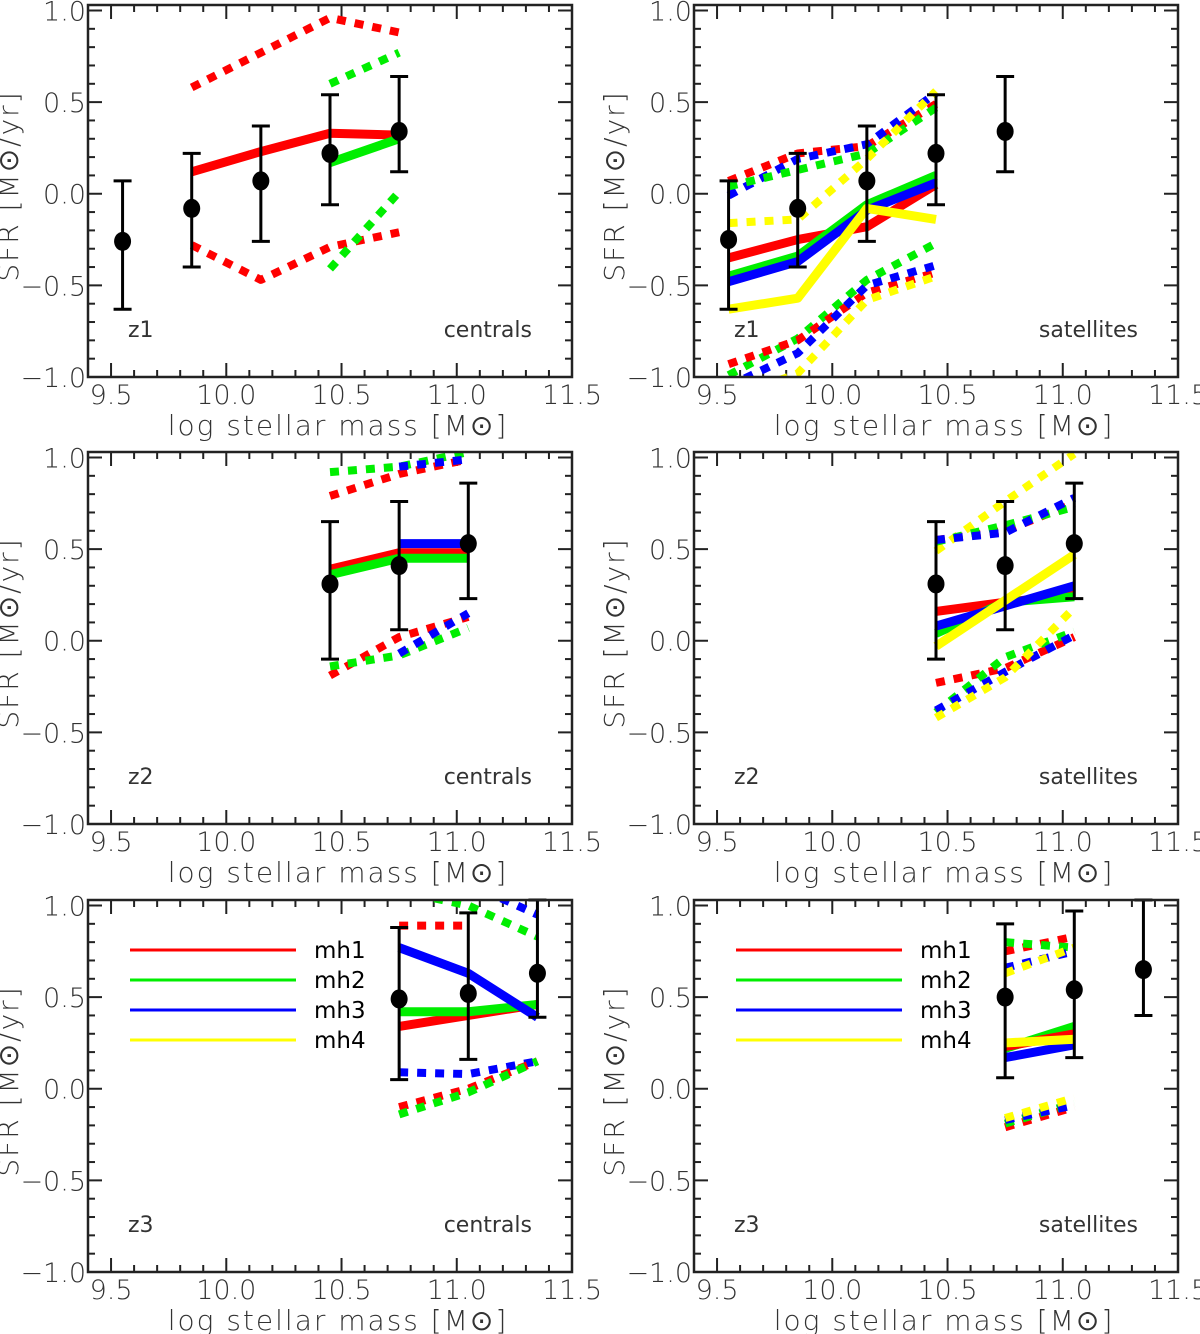 The width and height of the screenshot is (1200, 1334). Describe the element at coordinates (946, 1011) in the screenshot. I see `legend-label: mh3` at that location.